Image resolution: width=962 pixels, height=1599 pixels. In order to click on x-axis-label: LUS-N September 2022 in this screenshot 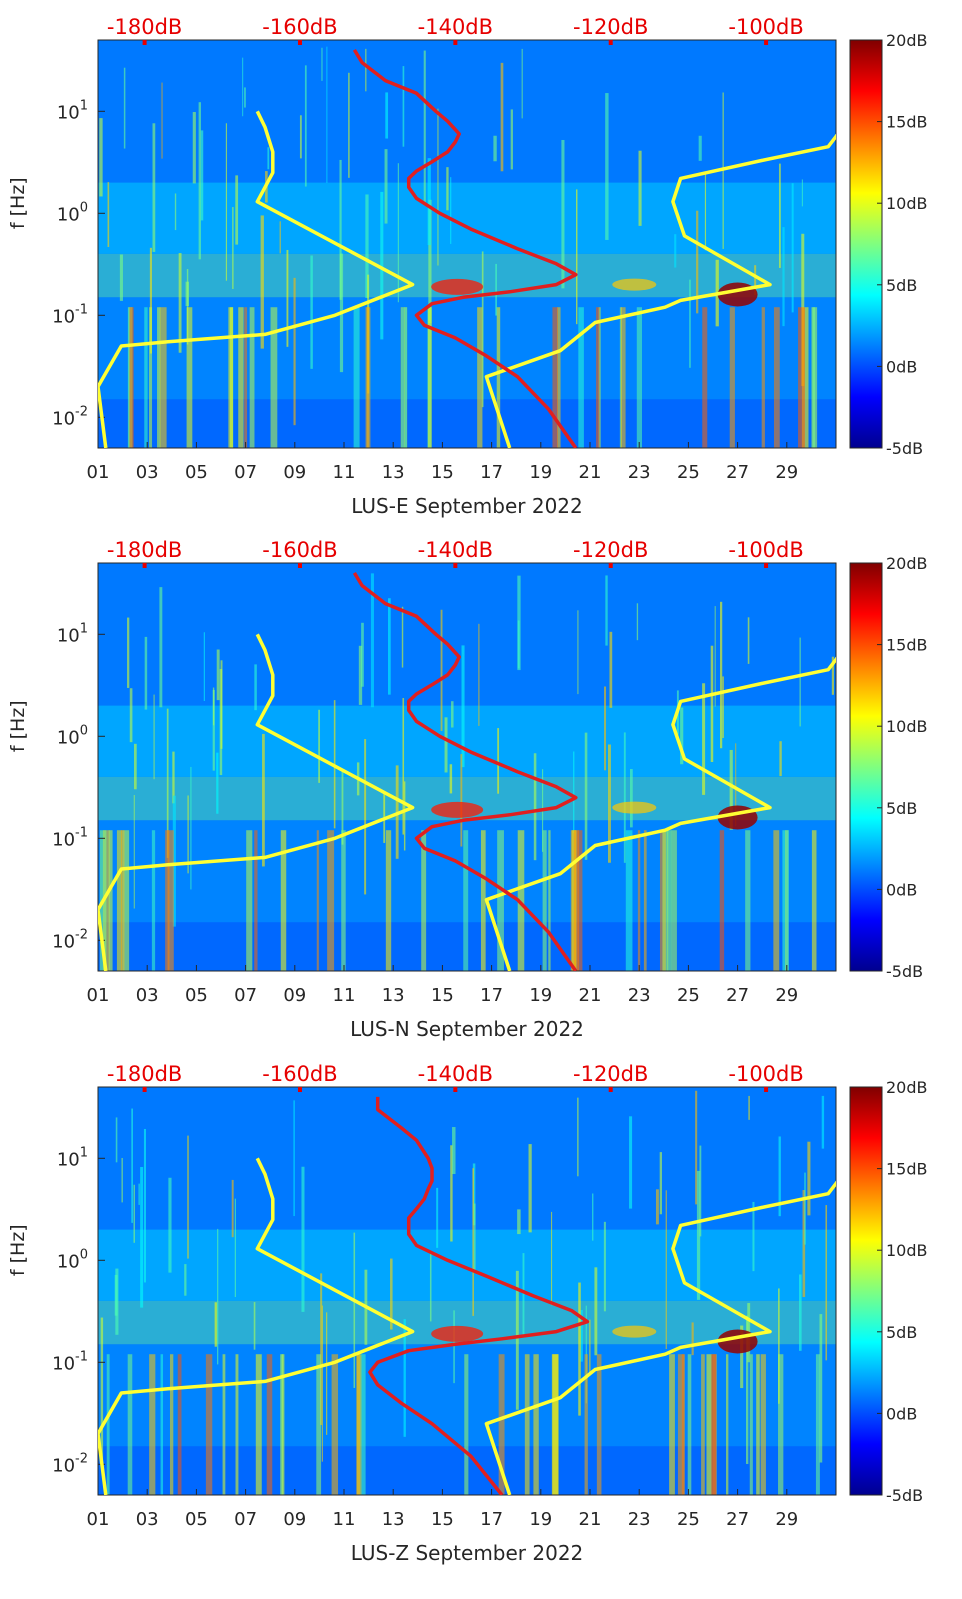, I will do `click(467, 1029)`.